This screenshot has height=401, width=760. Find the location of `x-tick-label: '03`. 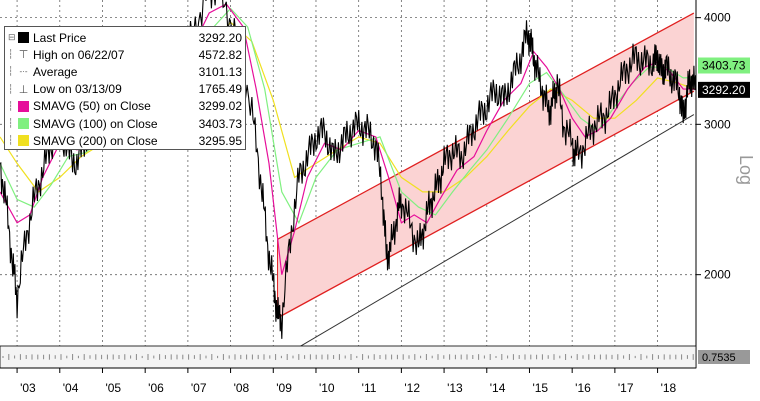

x-tick-label: '03 is located at coordinates (28, 388).